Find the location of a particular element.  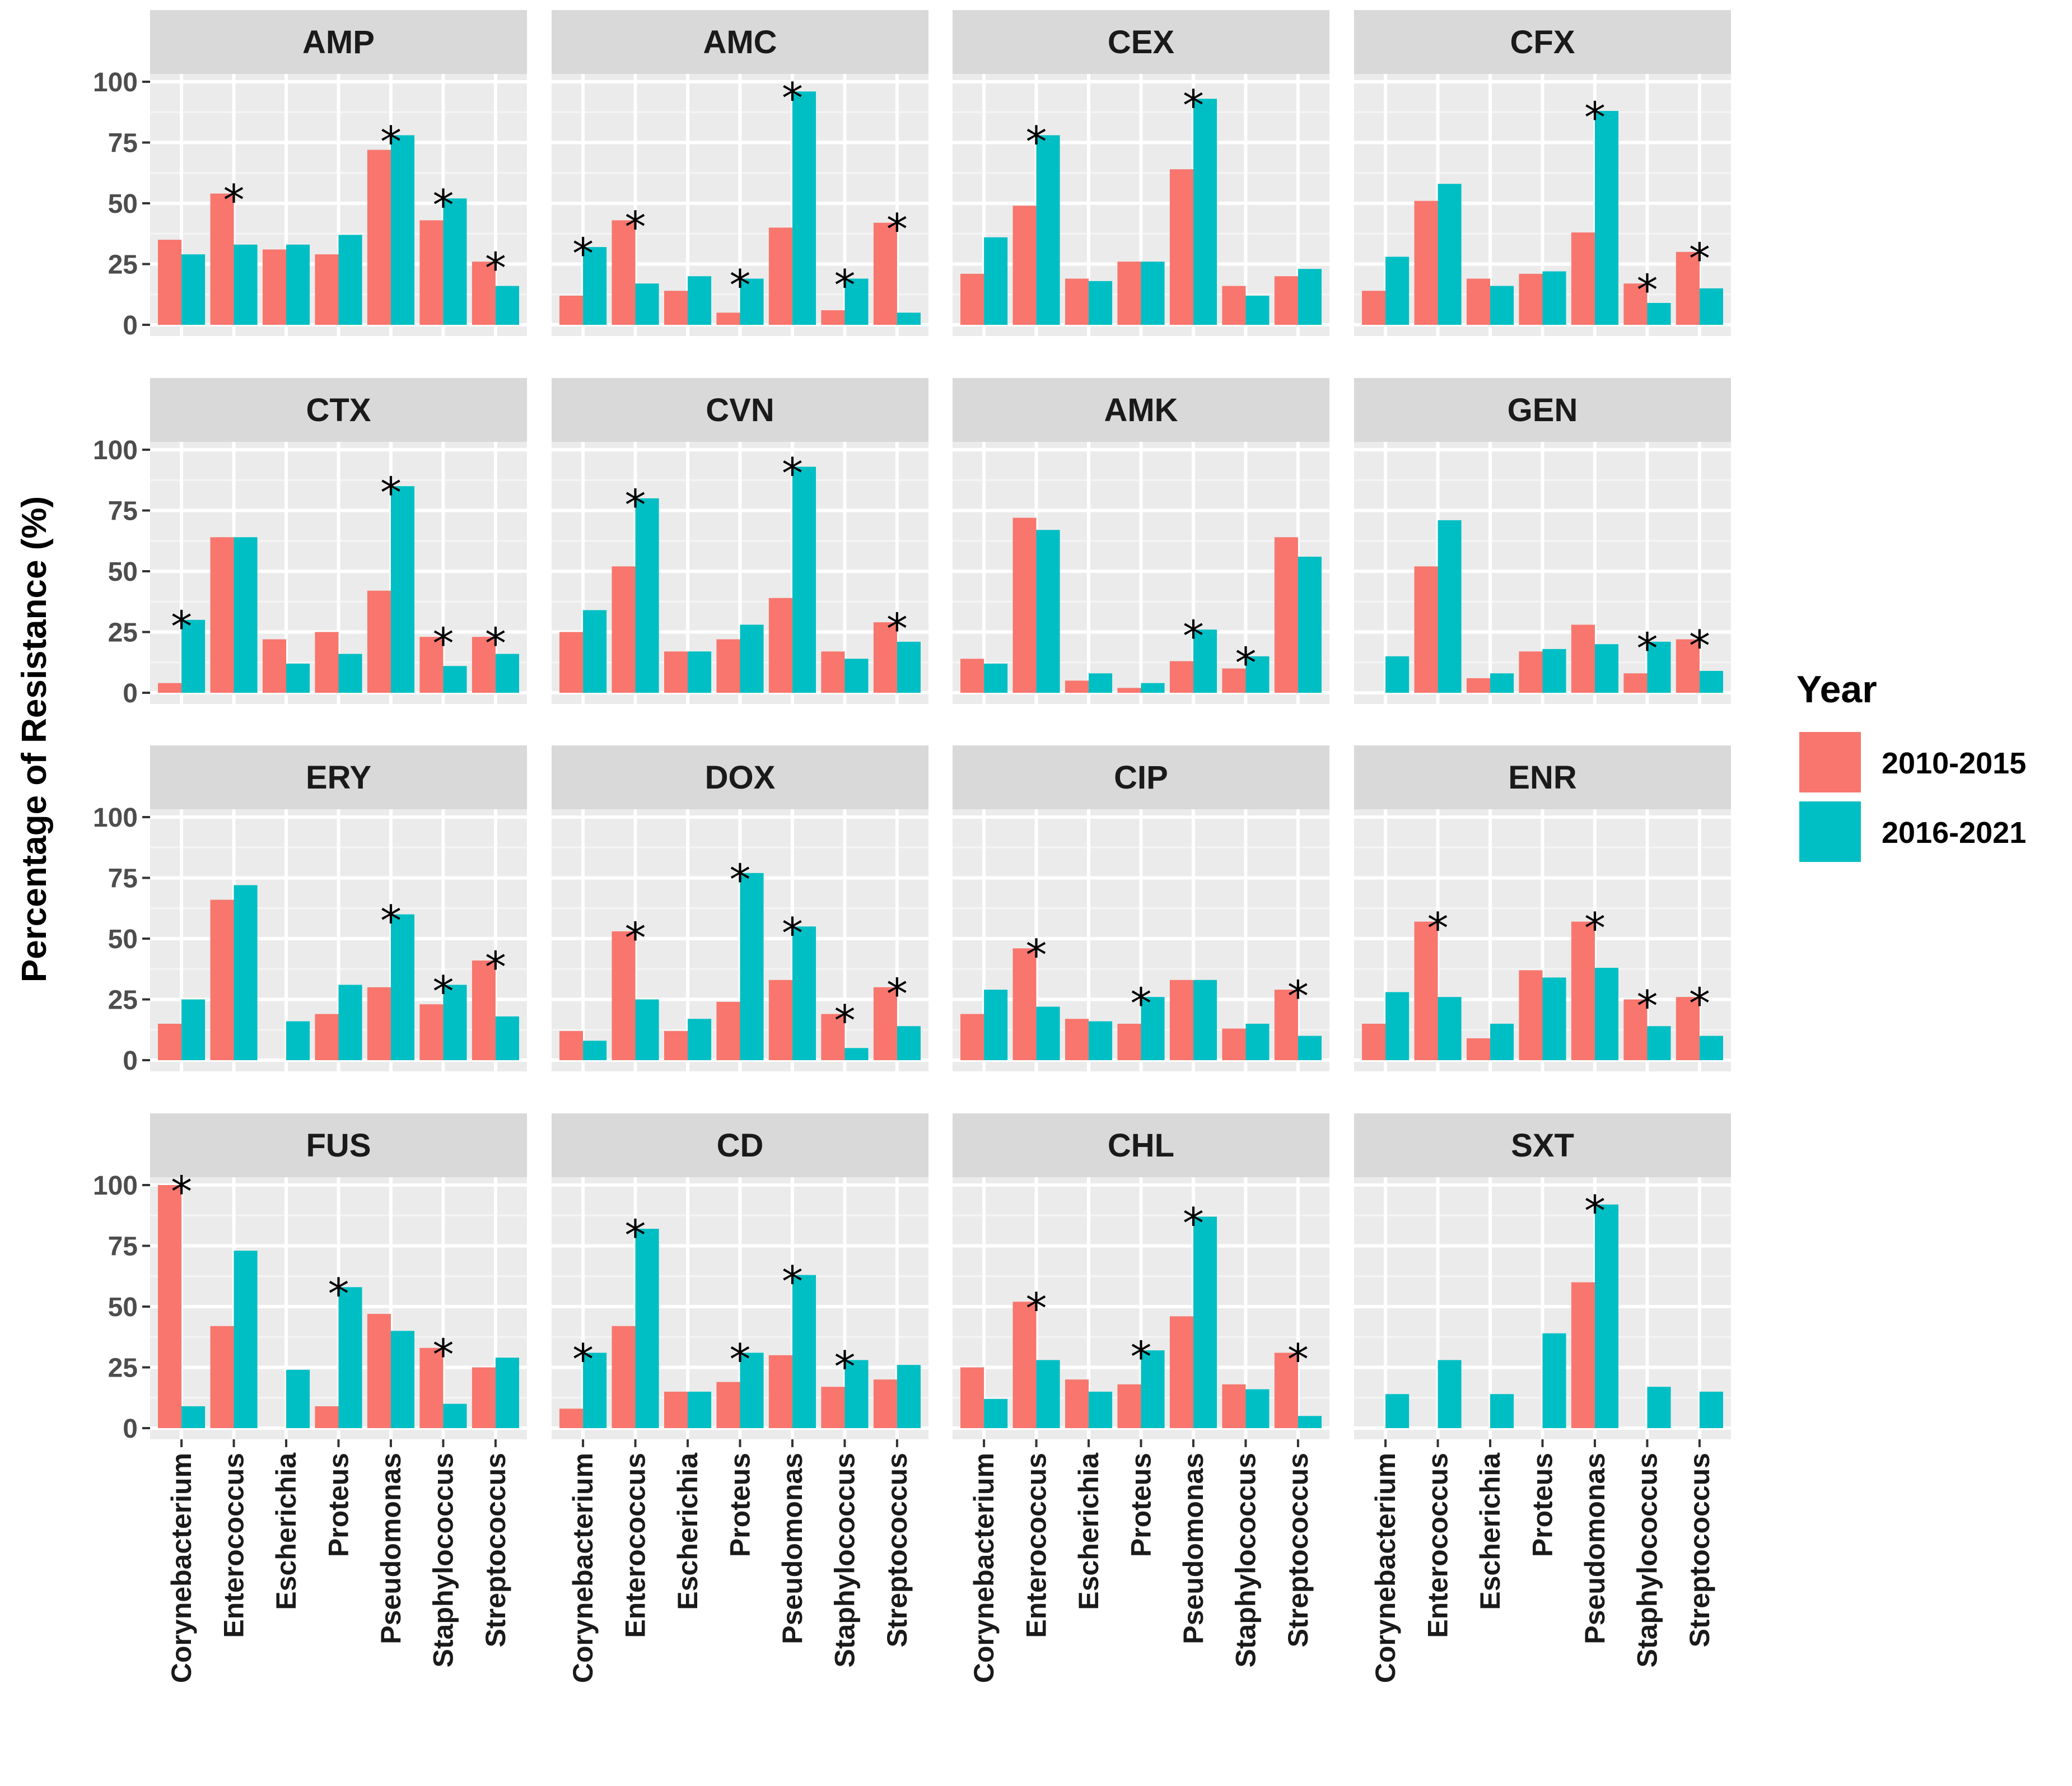

bar-cex-proteus-2016-2021 is located at coordinates (1153, 293).